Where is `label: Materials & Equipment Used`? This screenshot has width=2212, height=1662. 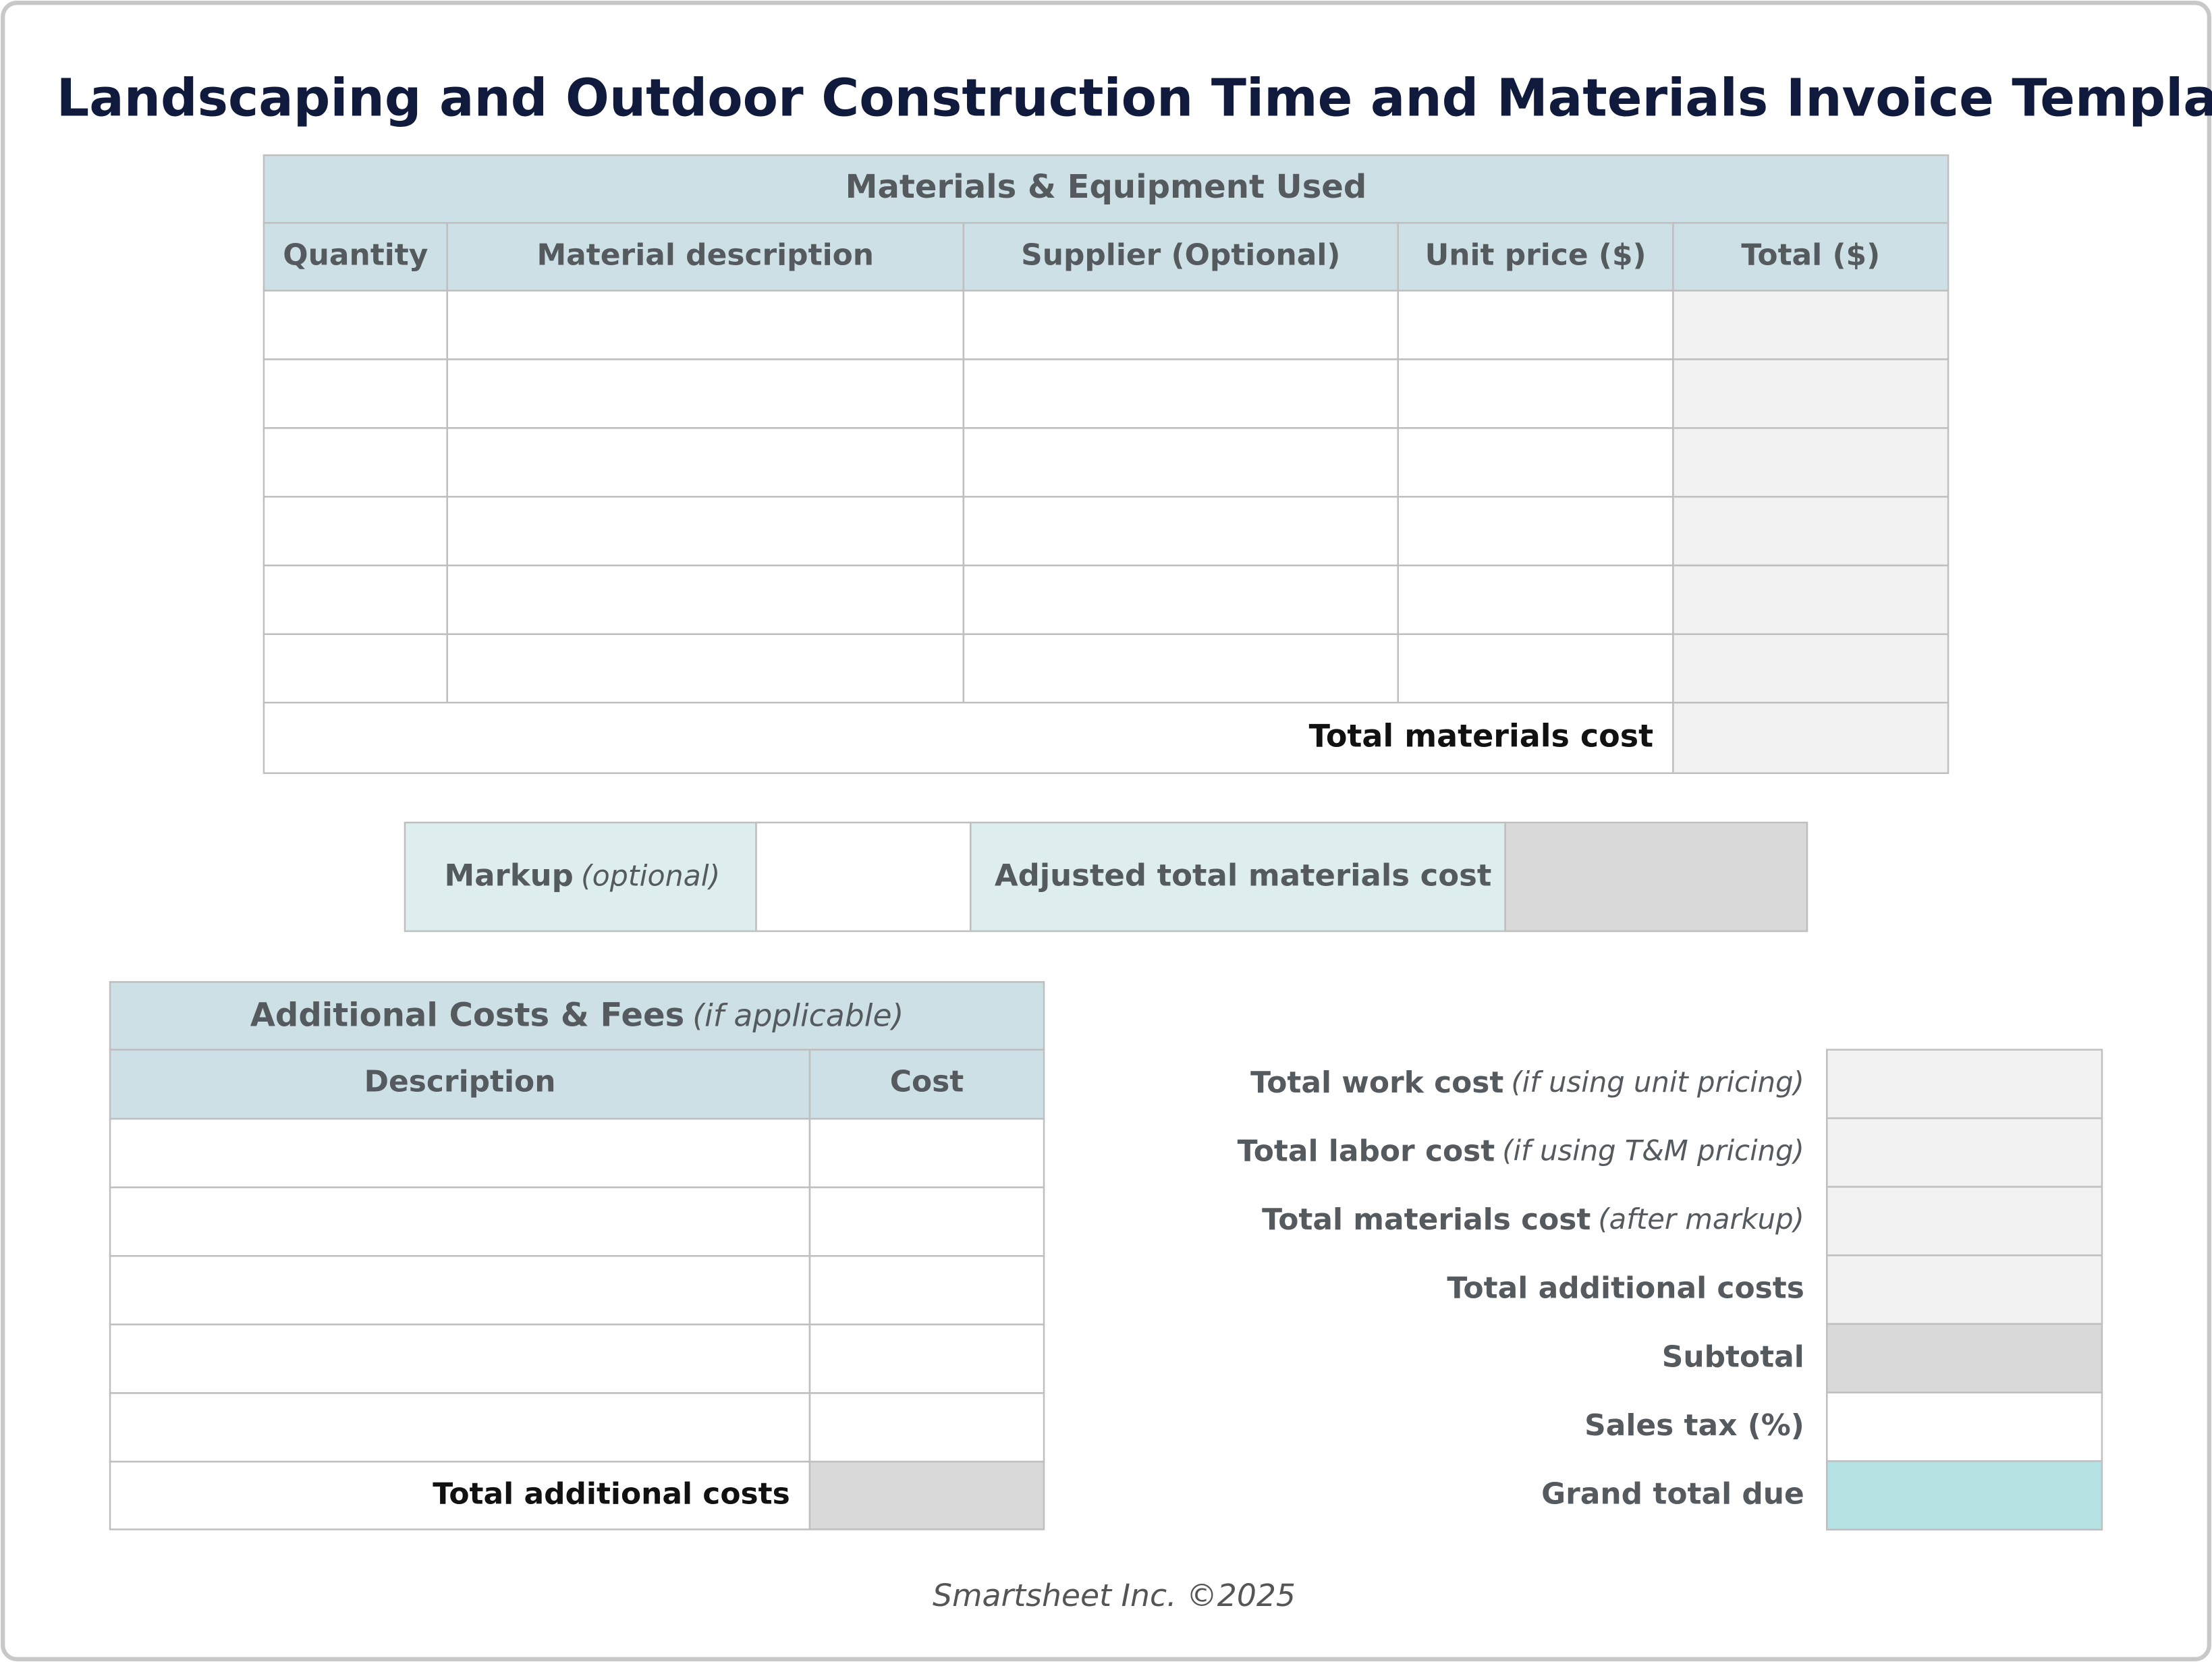 label: Materials & Equipment Used is located at coordinates (1106, 187).